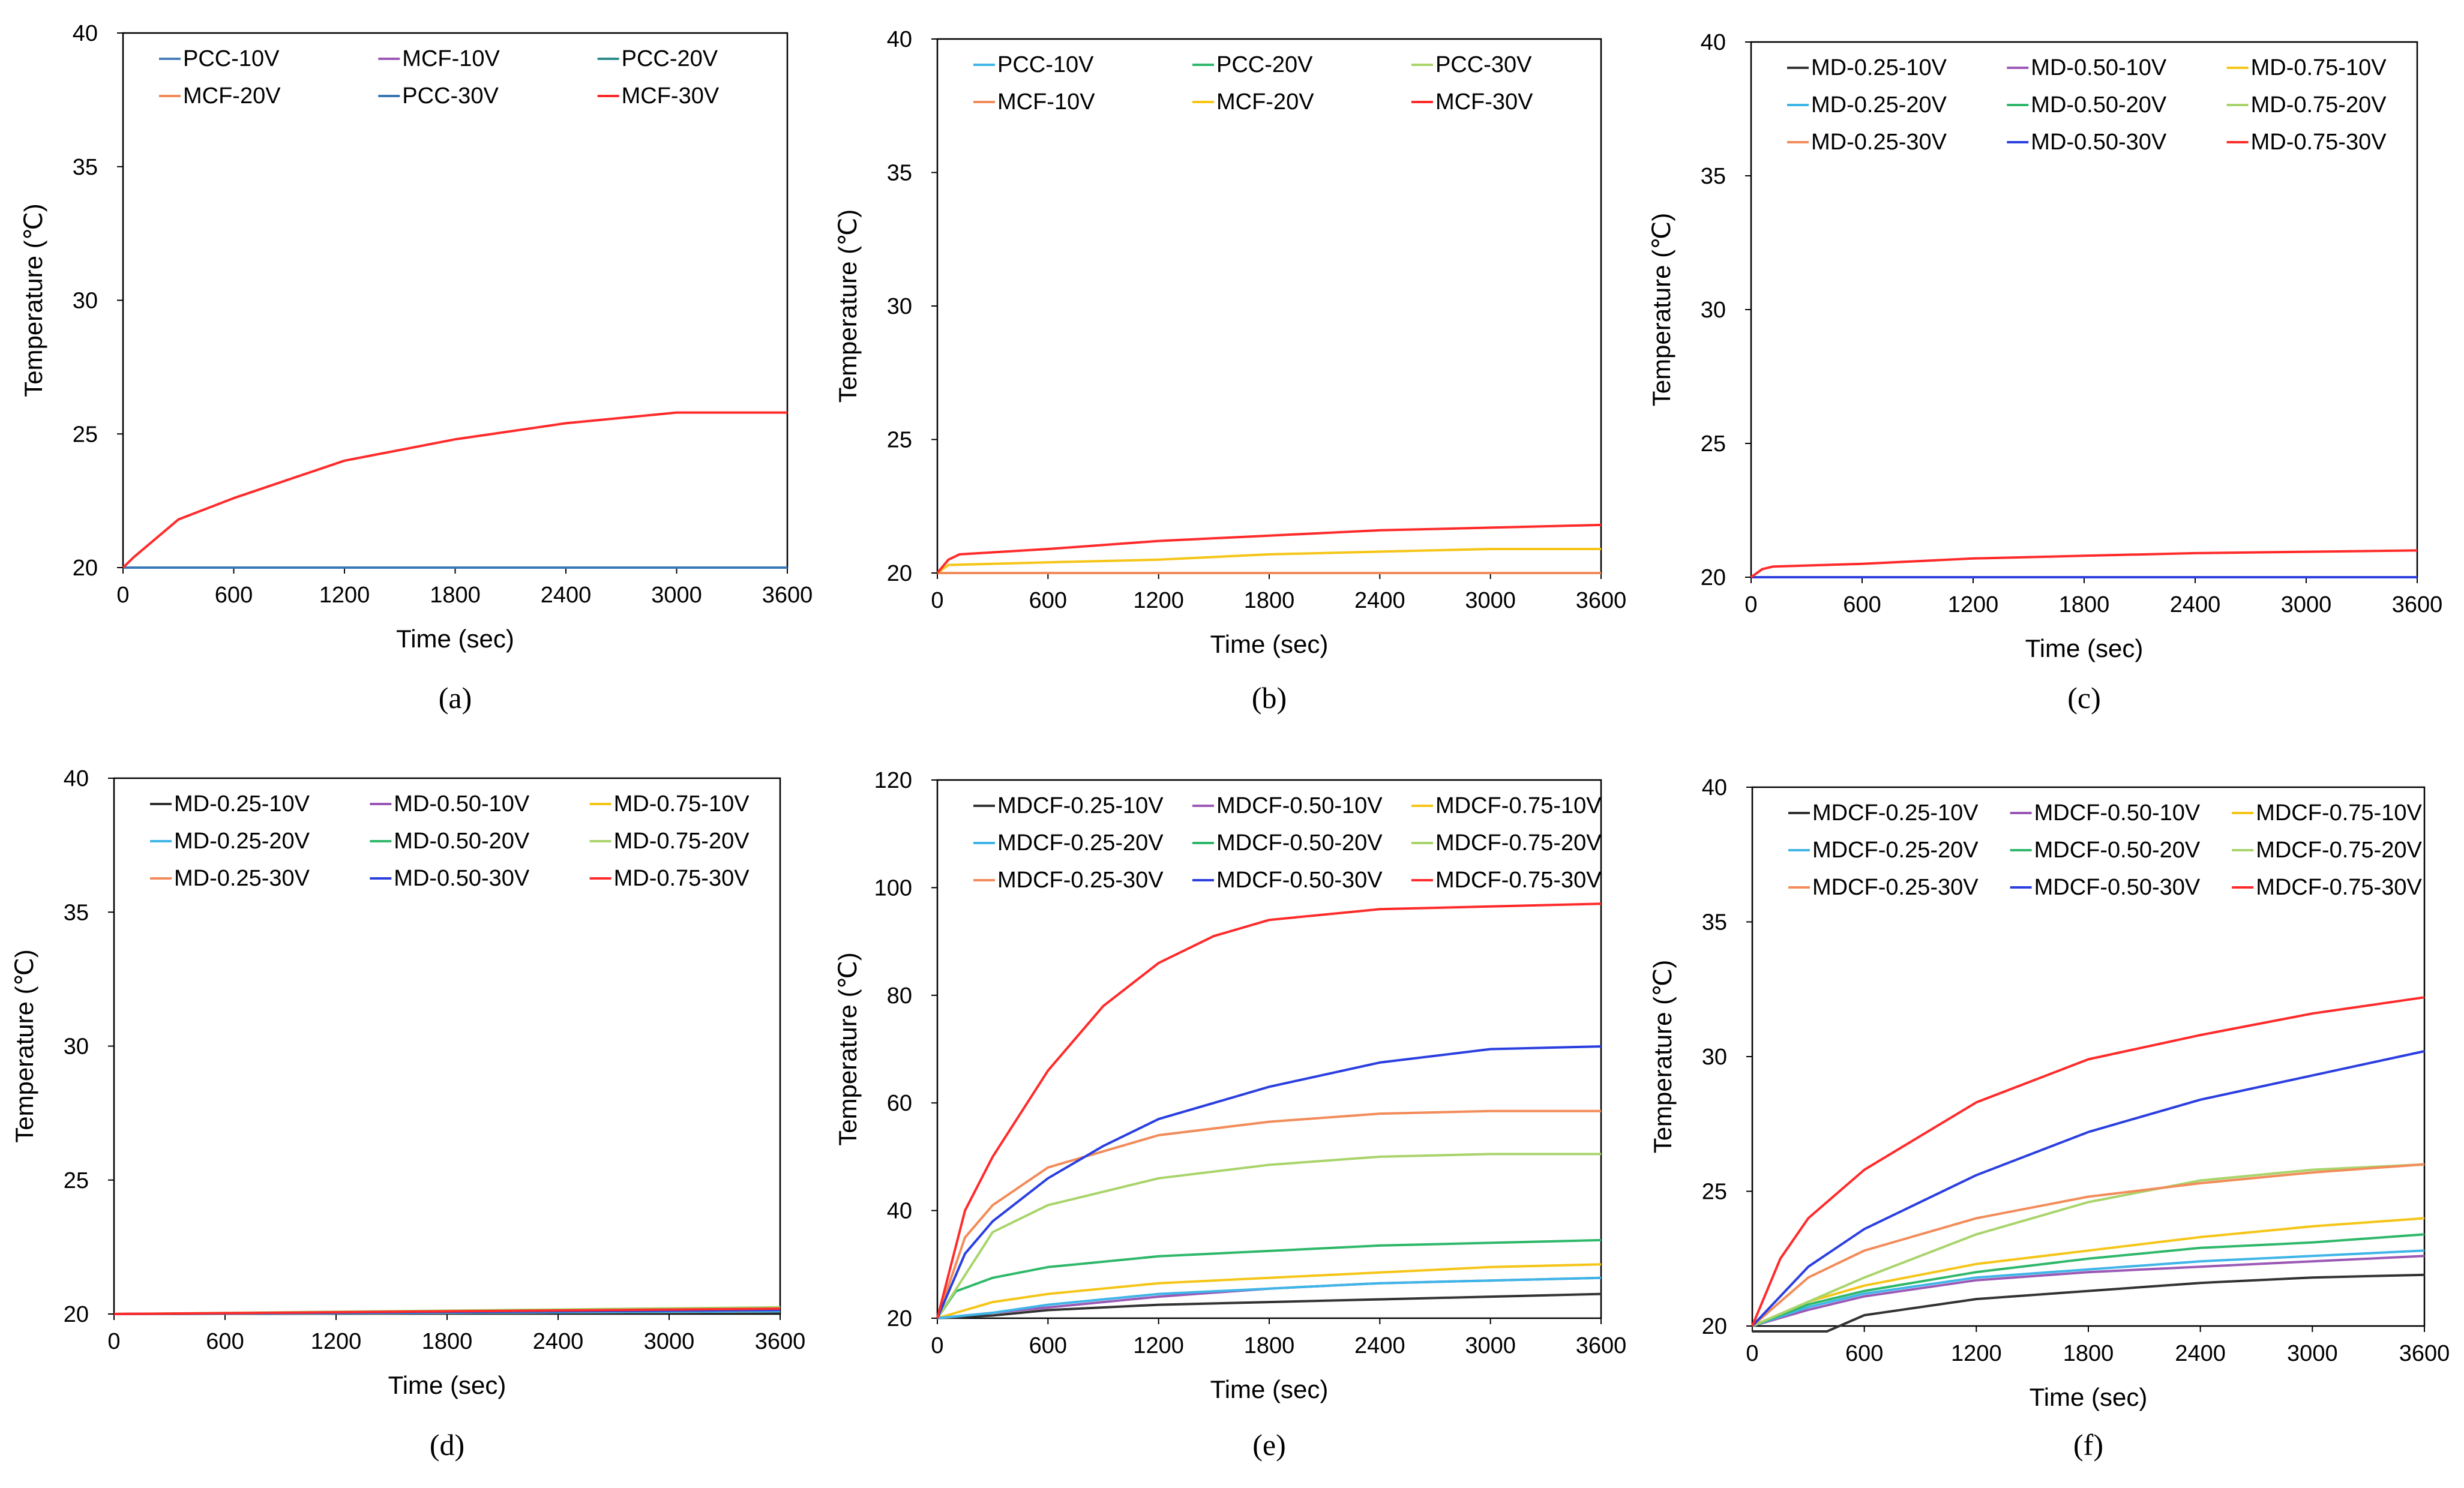  I want to click on series-line-MDCF-0.50-20V, so click(2088, 1280).